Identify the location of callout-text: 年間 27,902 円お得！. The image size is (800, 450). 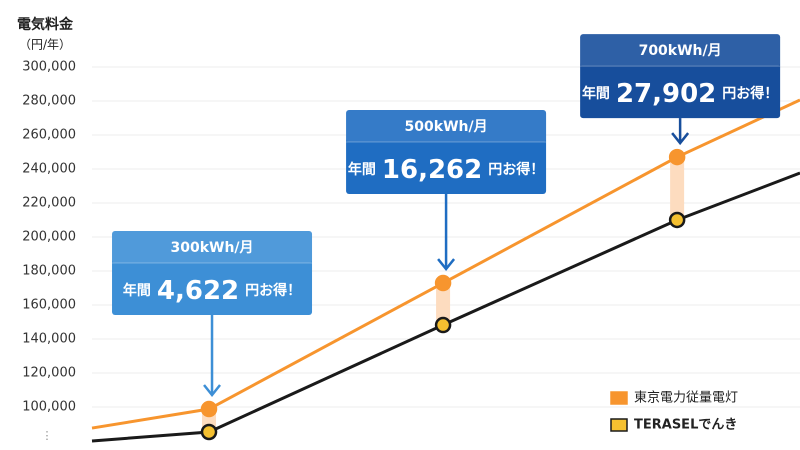
(680, 94).